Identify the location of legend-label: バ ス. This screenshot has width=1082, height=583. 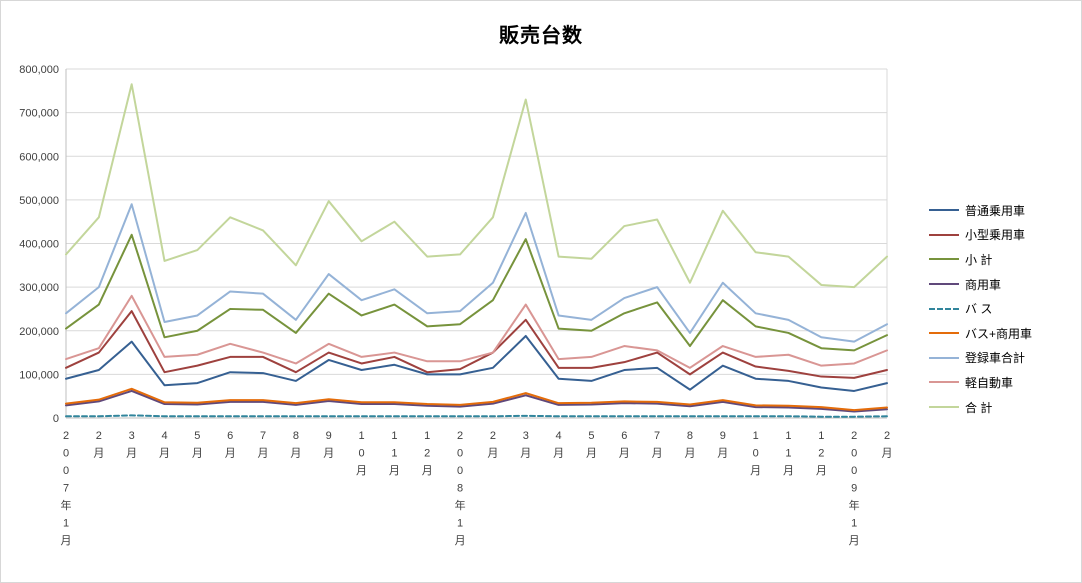
(979, 309).